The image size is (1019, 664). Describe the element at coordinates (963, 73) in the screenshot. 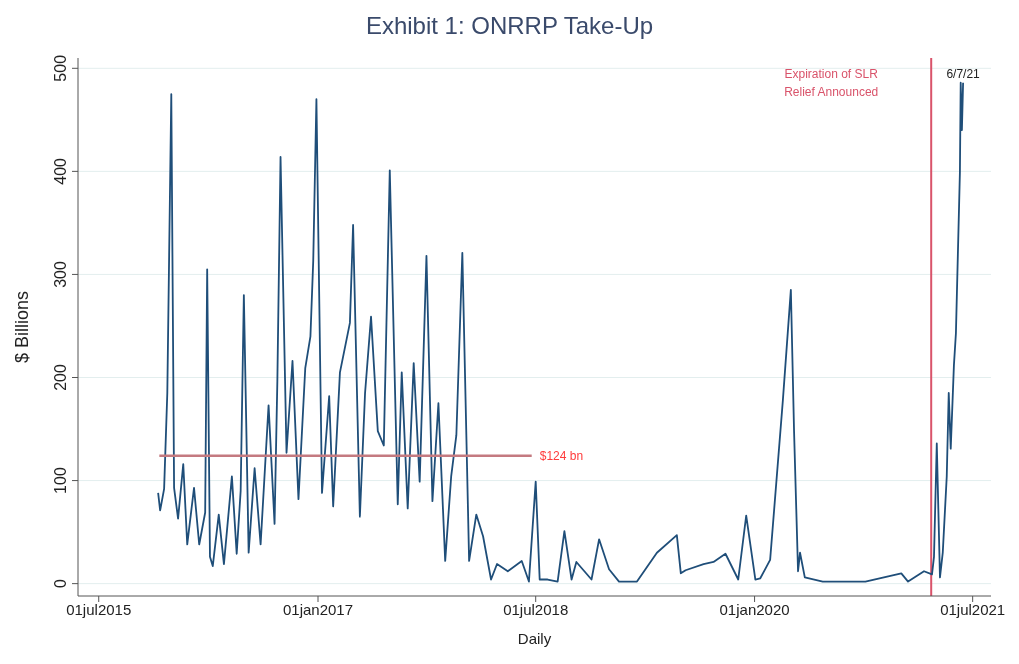

I see `annotation: 6/7/21` at that location.